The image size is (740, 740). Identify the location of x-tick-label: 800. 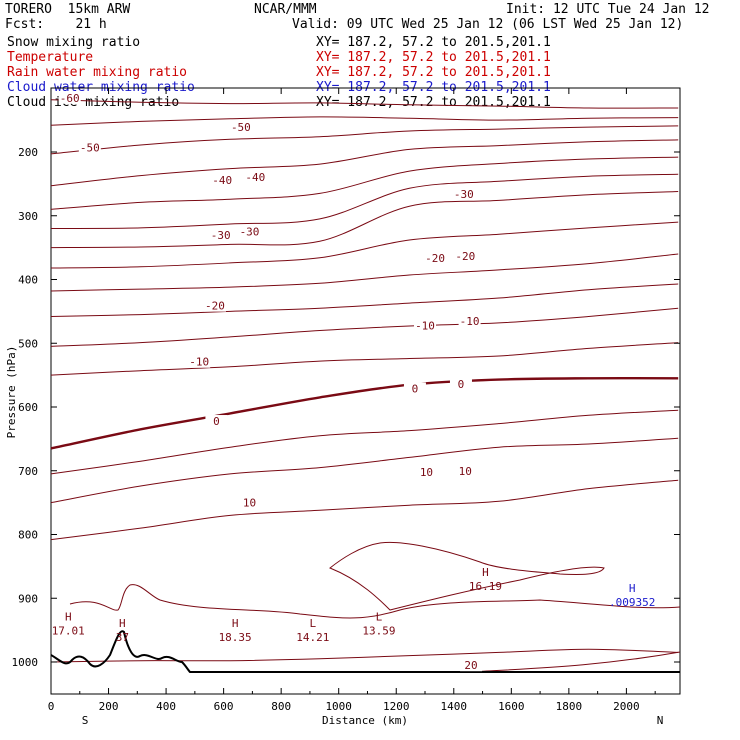
(281, 706).